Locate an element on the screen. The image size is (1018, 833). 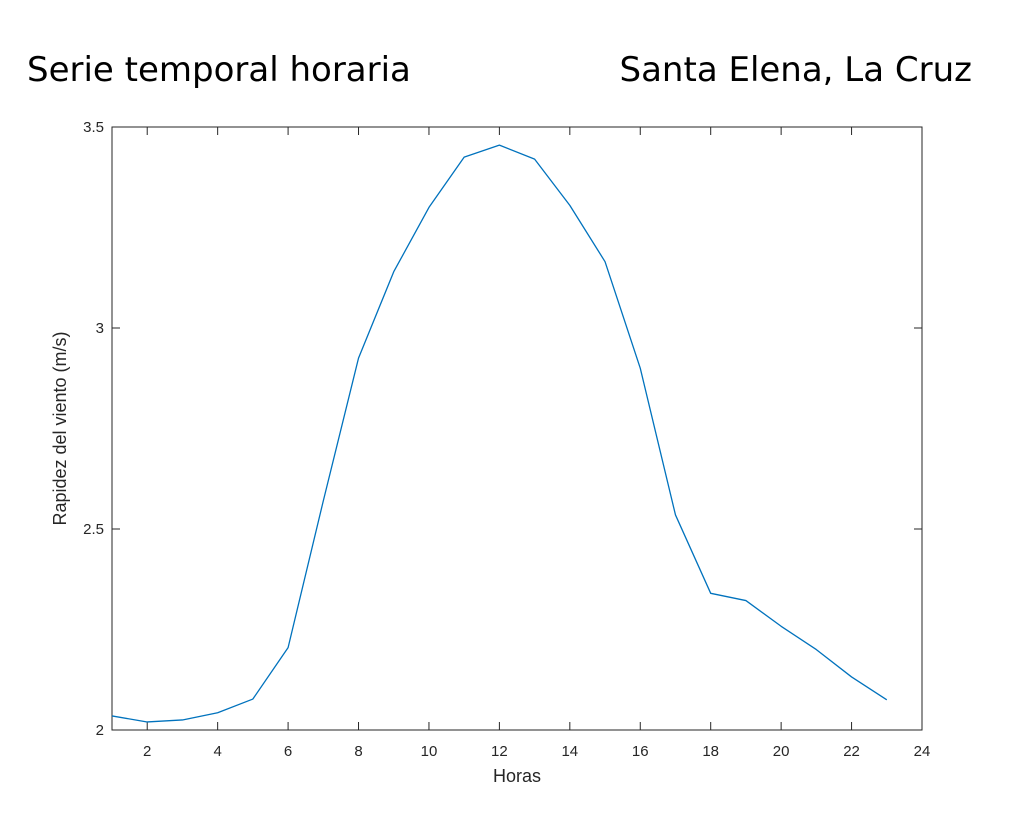
x-tick-label: 12 is located at coordinates (499, 751).